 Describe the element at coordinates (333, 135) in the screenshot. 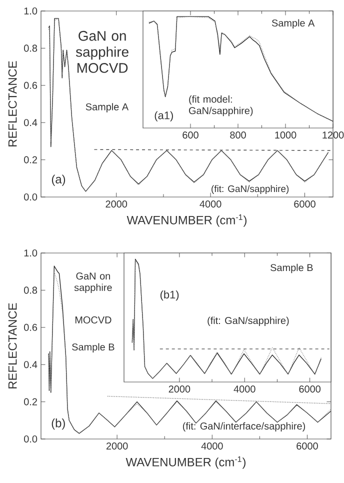

I see `x-tick-label: 1200` at that location.